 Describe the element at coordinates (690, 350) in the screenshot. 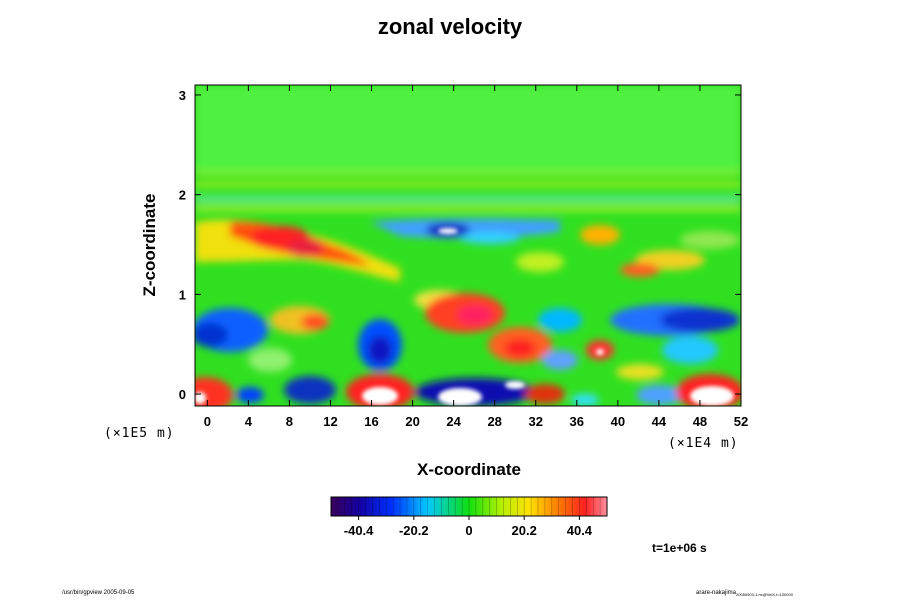

I see `blob-cyan-right` at that location.